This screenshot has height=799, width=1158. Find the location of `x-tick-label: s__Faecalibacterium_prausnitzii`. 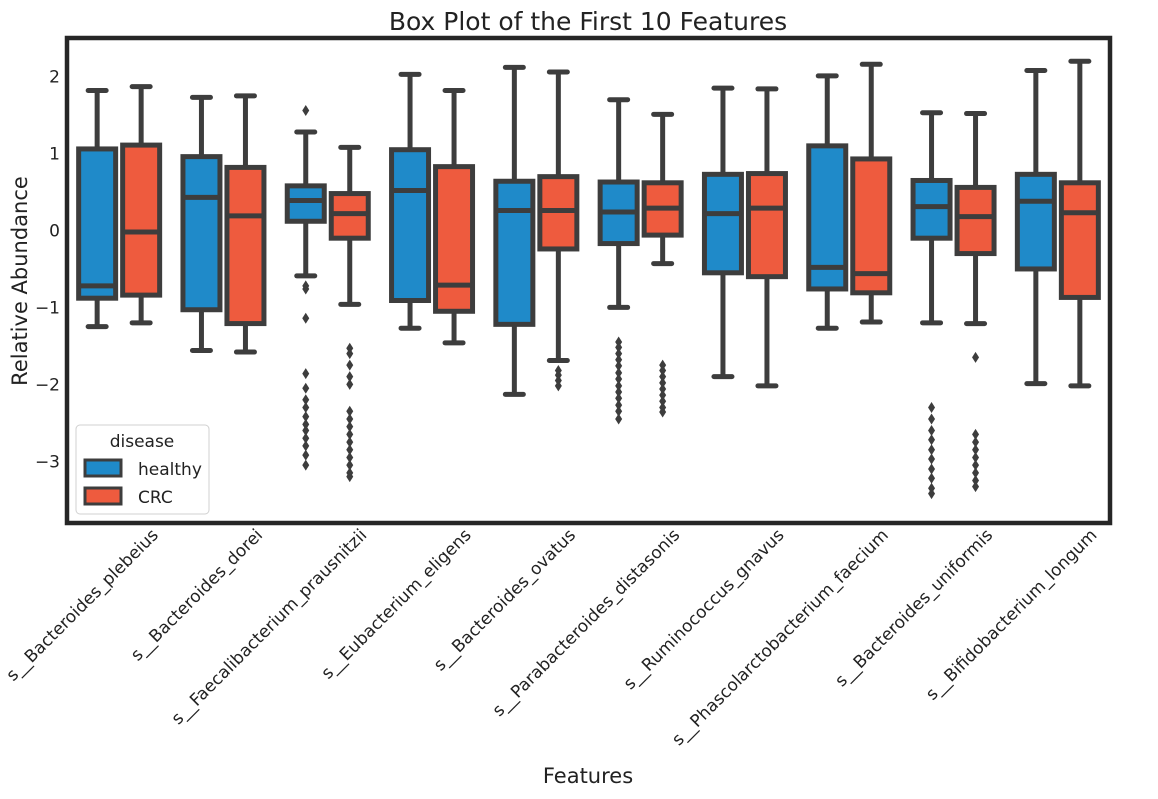

x-tick-label: s__Faecalibacterium_prausnitzii is located at coordinates (269, 626).